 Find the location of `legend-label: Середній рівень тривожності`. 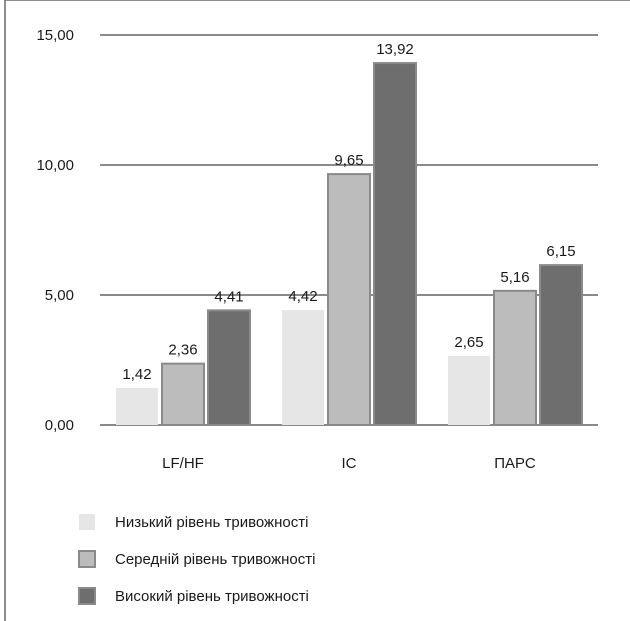

legend-label: Середній рівень тривожності is located at coordinates (215, 559).